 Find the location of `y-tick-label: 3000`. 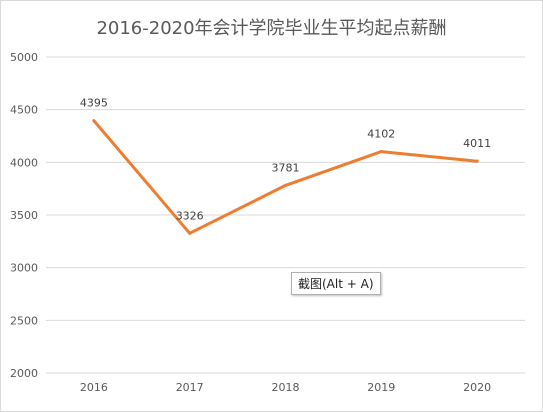

y-tick-label: 3000 is located at coordinates (24, 268).